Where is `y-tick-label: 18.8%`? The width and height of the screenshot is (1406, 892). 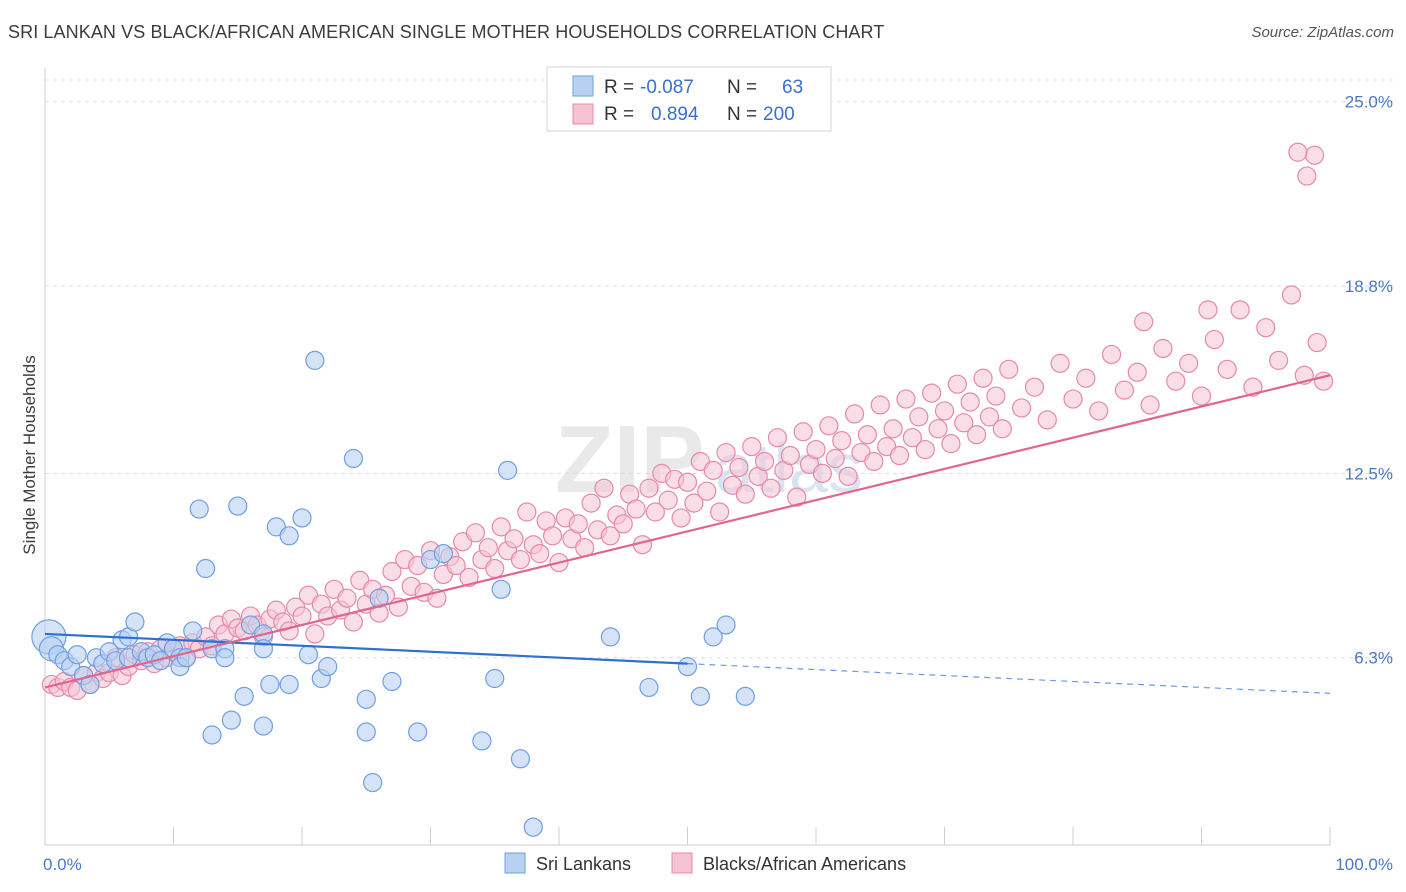 y-tick-label: 18.8% is located at coordinates (1369, 286).